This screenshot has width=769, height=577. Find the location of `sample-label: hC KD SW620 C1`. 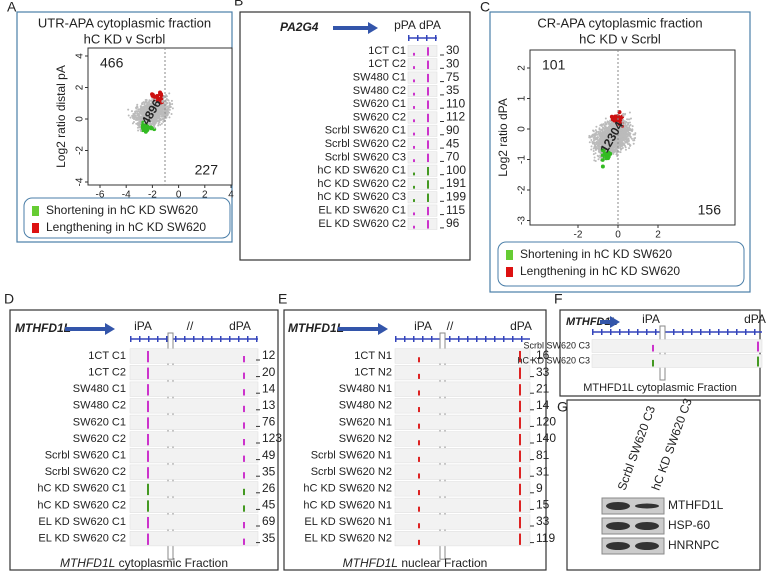

sample-label: hC KD SW620 C1 is located at coordinates (81, 489).